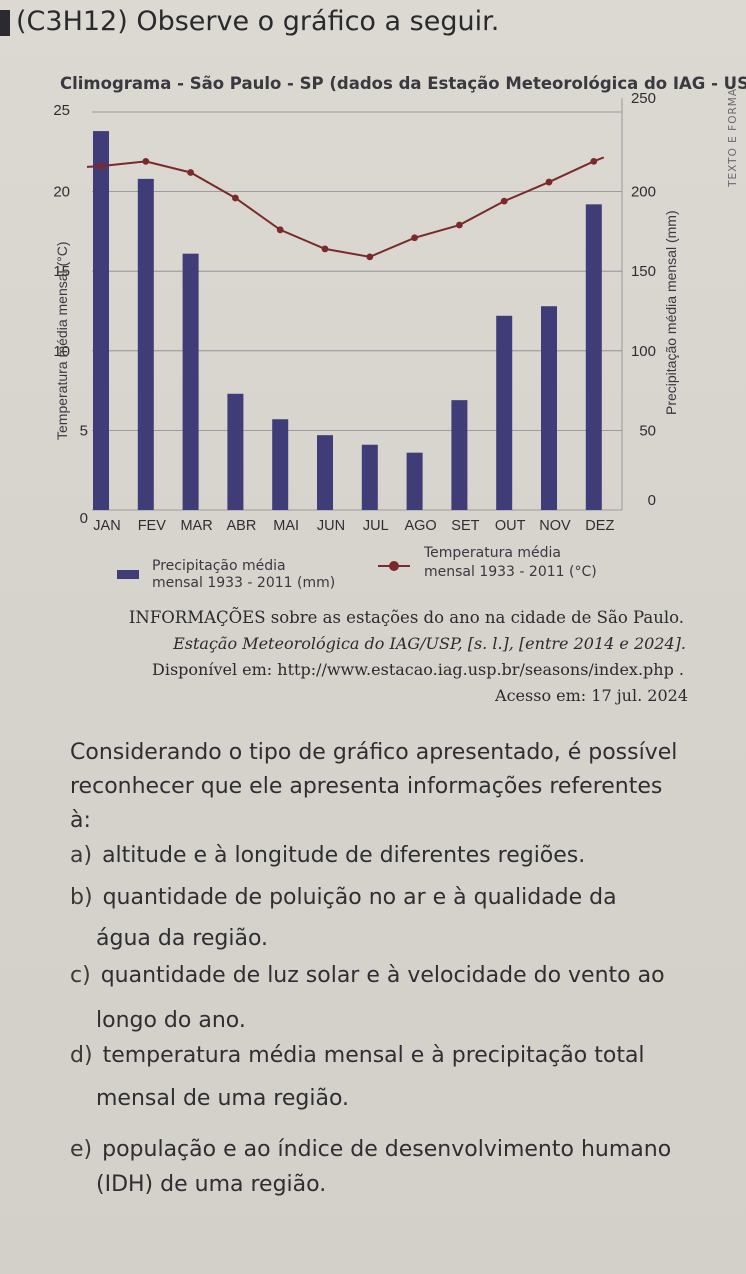 Image resolution: width=746 pixels, height=1274 pixels. I want to click on precip-bar-jul, so click(369, 477).